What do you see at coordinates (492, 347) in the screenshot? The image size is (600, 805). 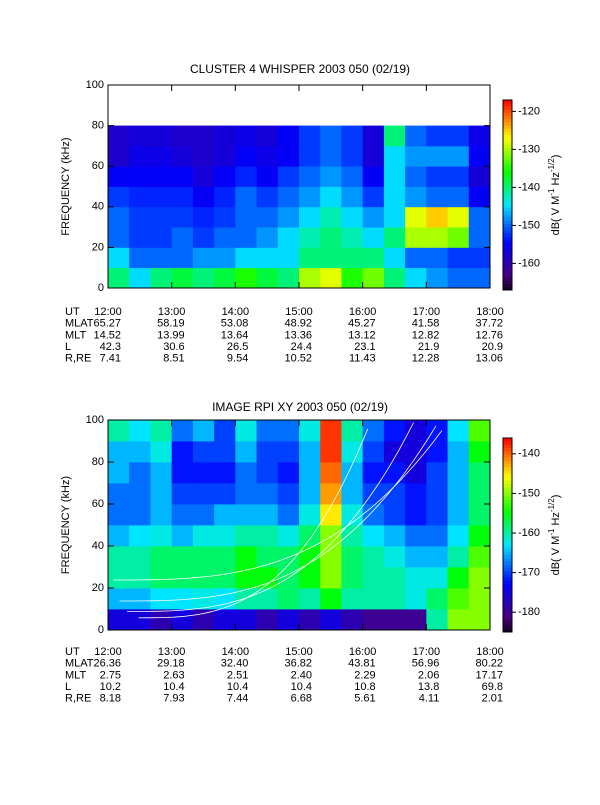 I see `ephemeris-value: 20.9` at bounding box center [492, 347].